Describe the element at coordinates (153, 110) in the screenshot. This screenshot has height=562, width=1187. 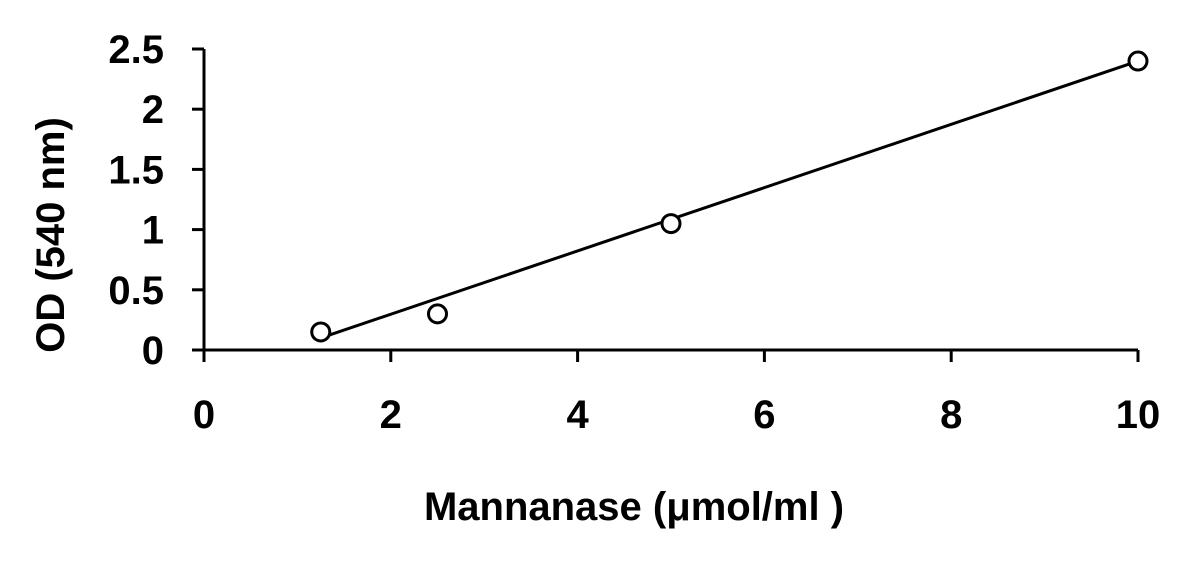
I see `y-tick-label: 2` at that location.